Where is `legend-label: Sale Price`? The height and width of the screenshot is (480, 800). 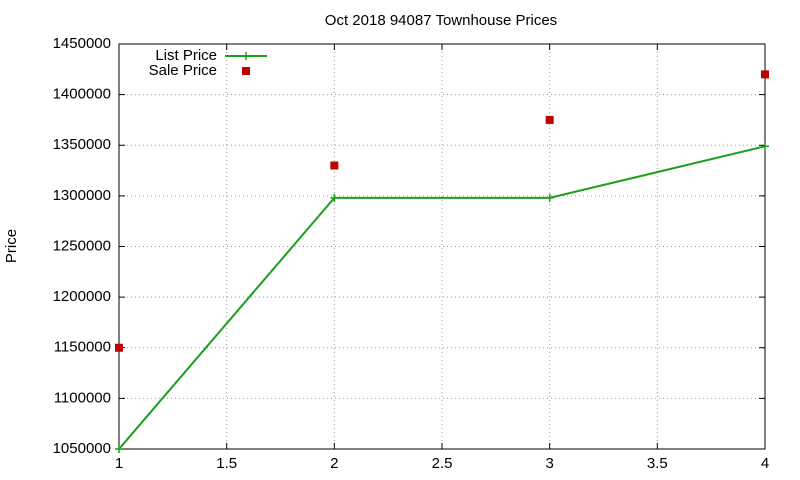 legend-label: Sale Price is located at coordinates (183, 70).